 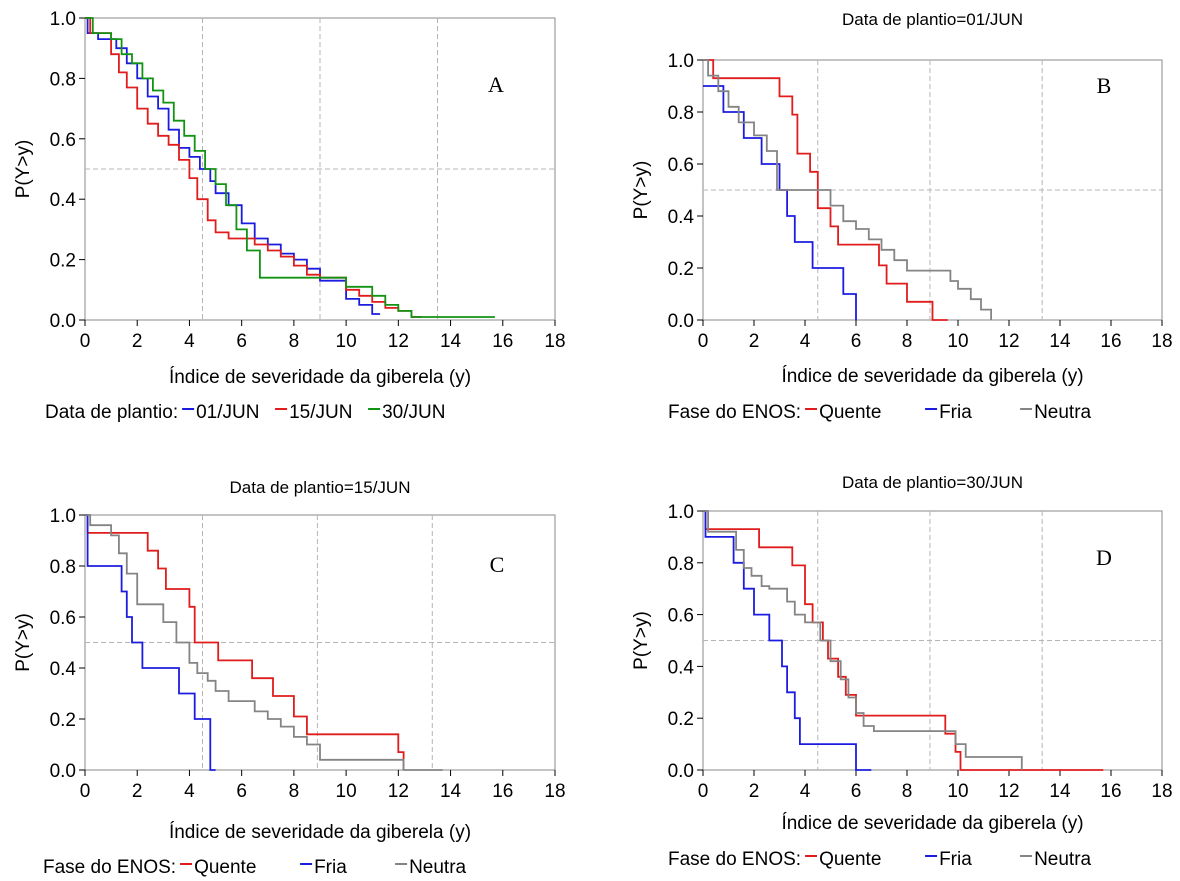 What do you see at coordinates (1104, 85) in the screenshot?
I see `panel-letter: B` at bounding box center [1104, 85].